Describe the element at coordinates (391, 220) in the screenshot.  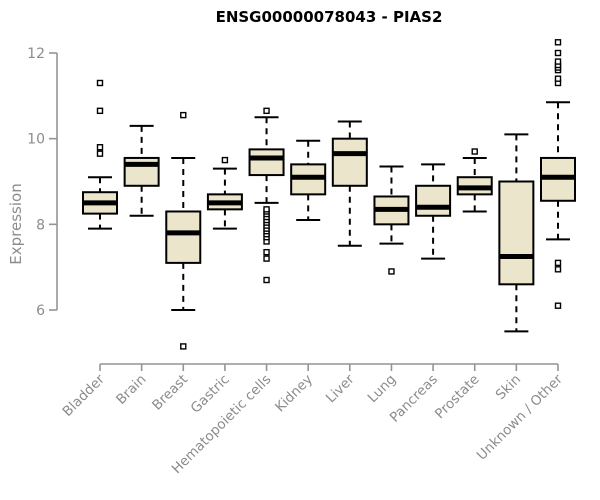
I see `boxplot-lung` at that location.